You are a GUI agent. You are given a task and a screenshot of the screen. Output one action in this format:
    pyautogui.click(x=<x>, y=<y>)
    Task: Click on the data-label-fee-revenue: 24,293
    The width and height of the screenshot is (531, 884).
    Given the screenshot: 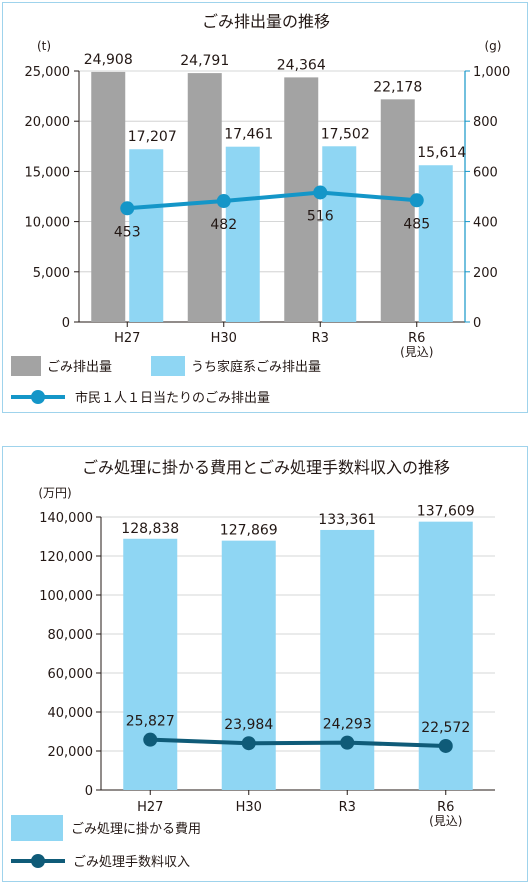 What is the action you would take?
    pyautogui.click(x=347, y=725)
    